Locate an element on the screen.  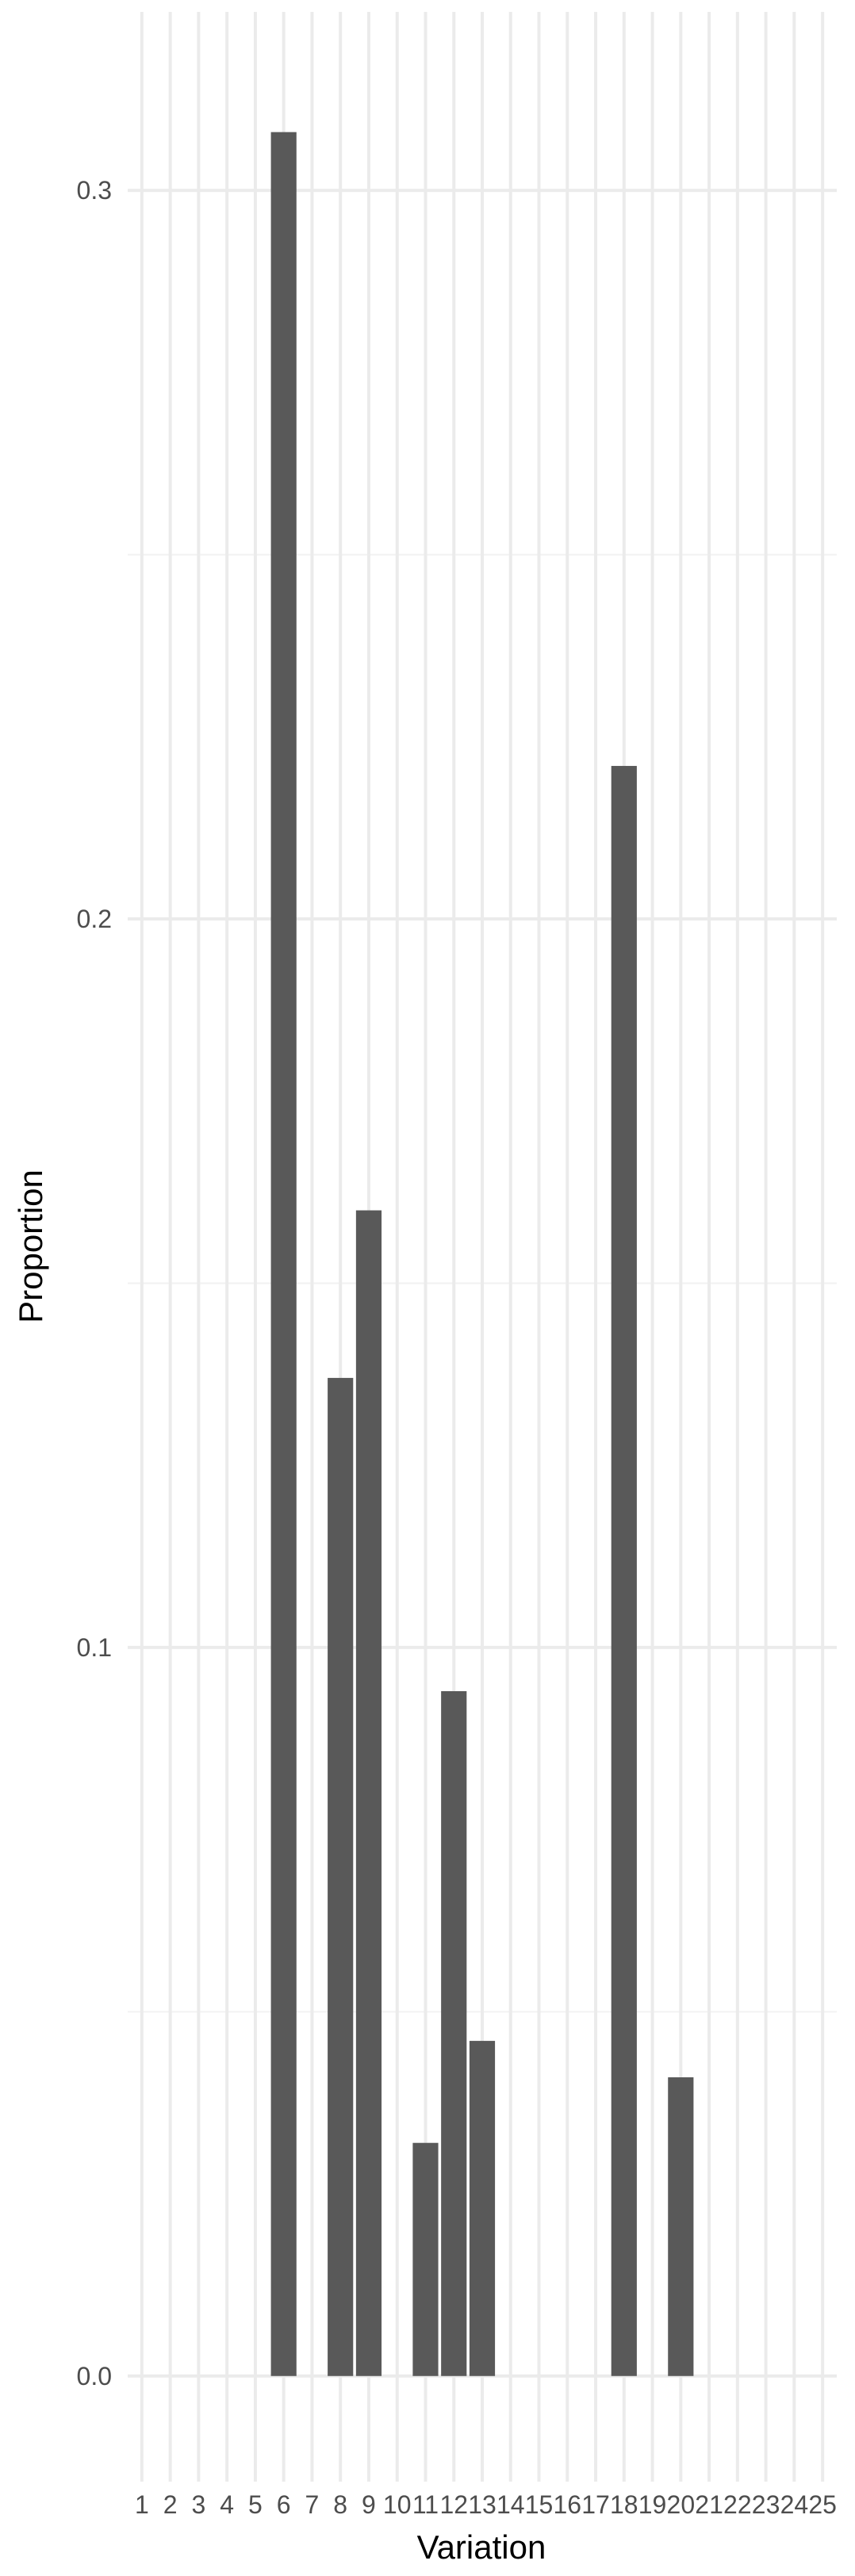
x-tick-label: 20 is located at coordinates (681, 2504).